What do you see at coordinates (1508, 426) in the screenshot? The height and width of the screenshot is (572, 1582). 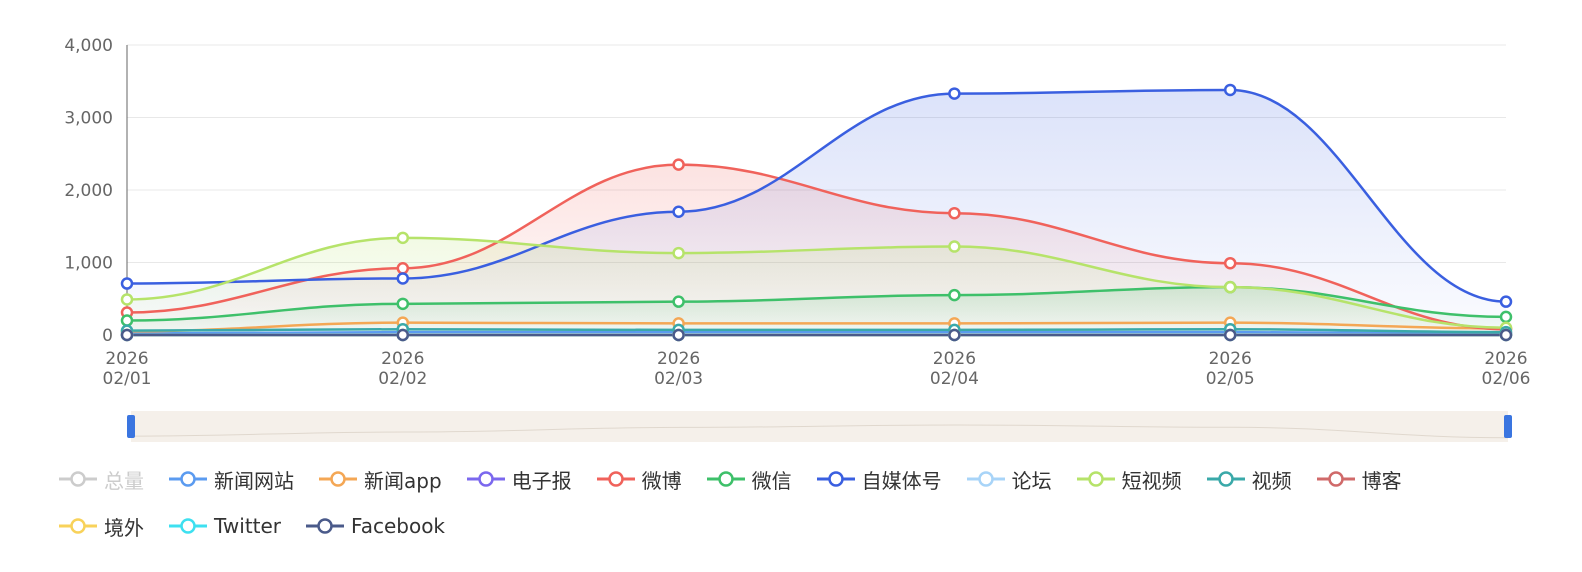 I see `datazoom-handle-right` at bounding box center [1508, 426].